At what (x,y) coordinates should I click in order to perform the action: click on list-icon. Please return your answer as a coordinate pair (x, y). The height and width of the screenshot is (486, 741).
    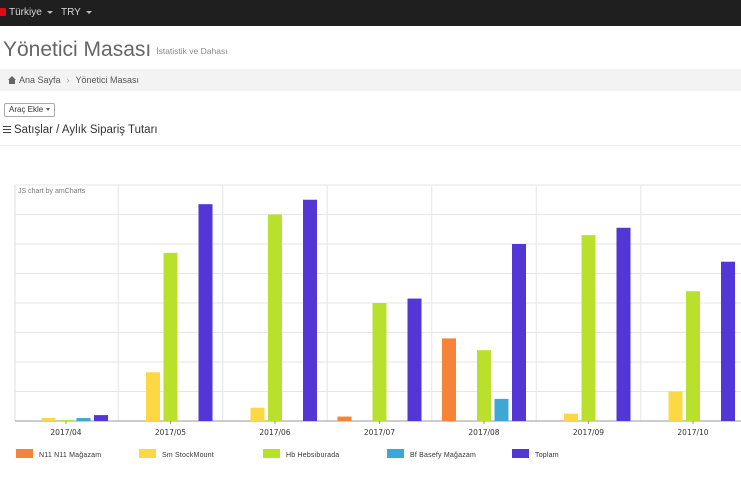
    Looking at the image, I should click on (7, 129).